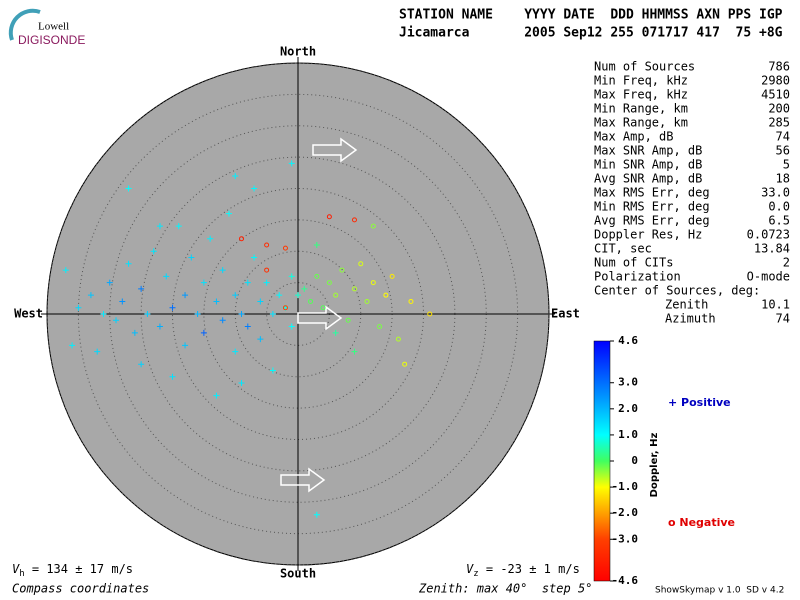 This screenshot has height=600, width=800. Describe the element at coordinates (623, 249) in the screenshot. I see `stat-label: CIT, sec` at that location.